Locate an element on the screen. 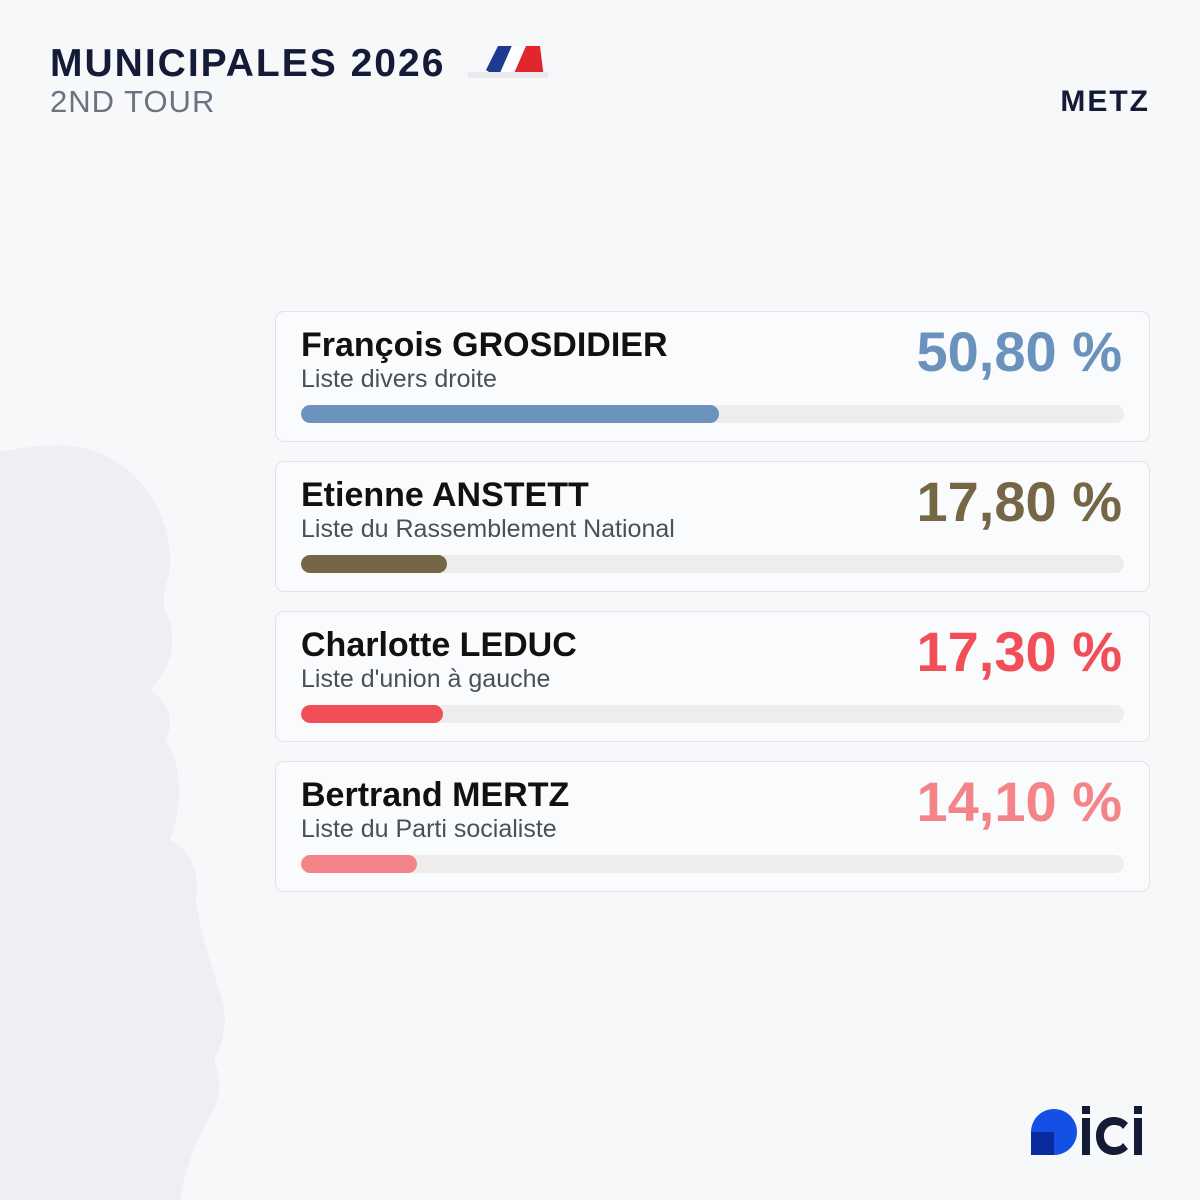 The height and width of the screenshot is (1200, 1200). candidate-name: Bertrand MERTZ is located at coordinates (435, 795).